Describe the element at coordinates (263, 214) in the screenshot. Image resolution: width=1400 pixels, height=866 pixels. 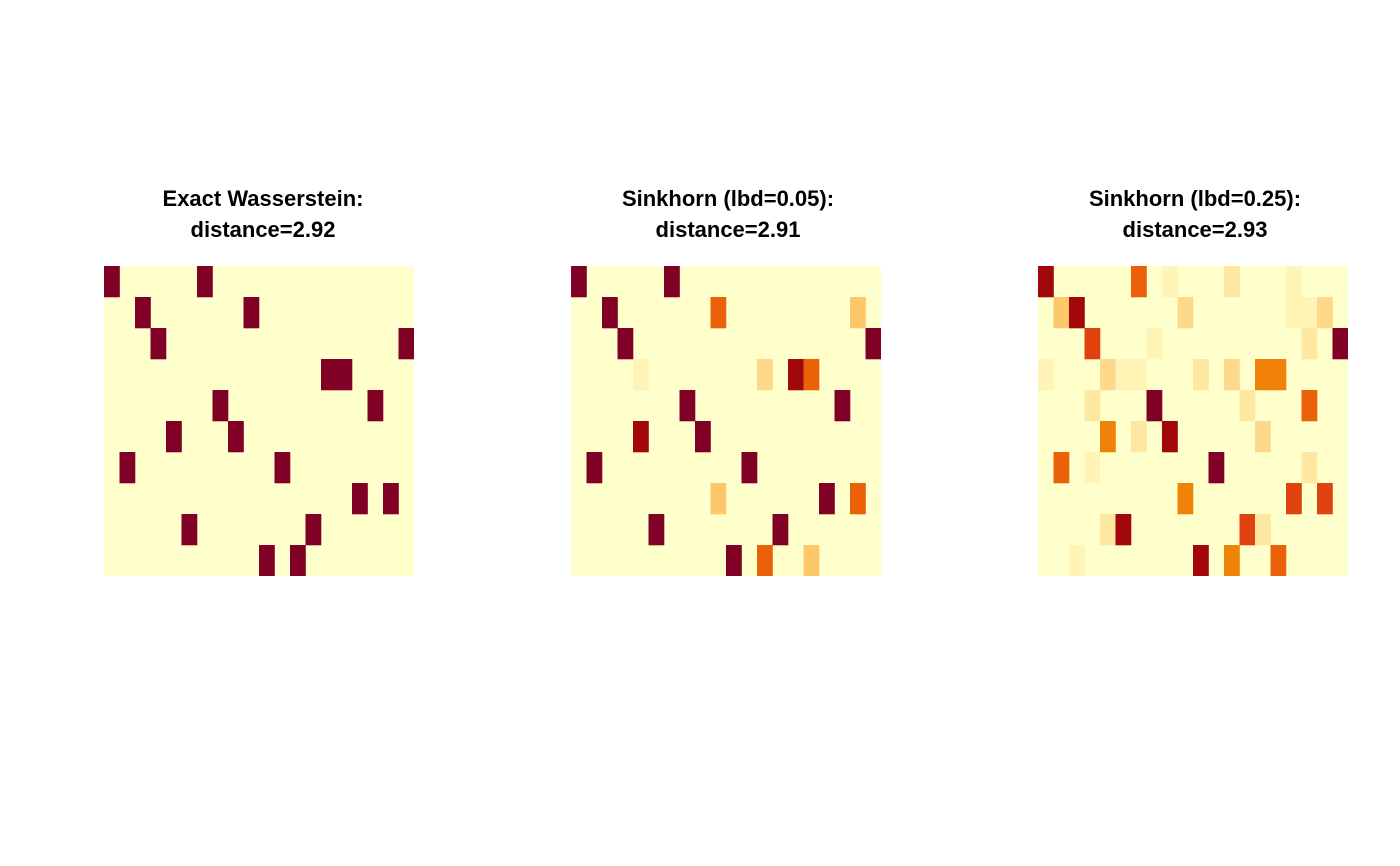
I see `panel-title: Exact Wasserstein: distance=2.92` at that location.